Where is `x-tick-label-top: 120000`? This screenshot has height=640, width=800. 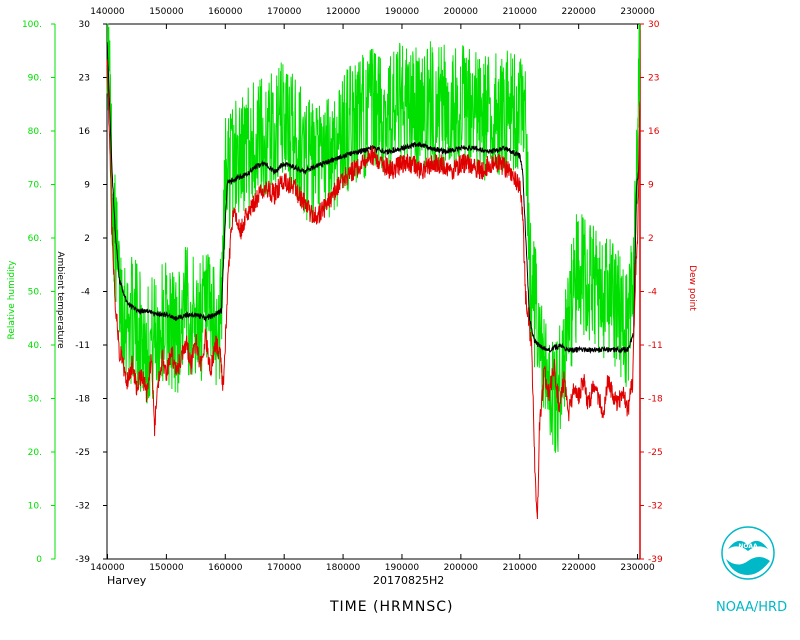 x-tick-label-top: 120000 is located at coordinates (343, 12).